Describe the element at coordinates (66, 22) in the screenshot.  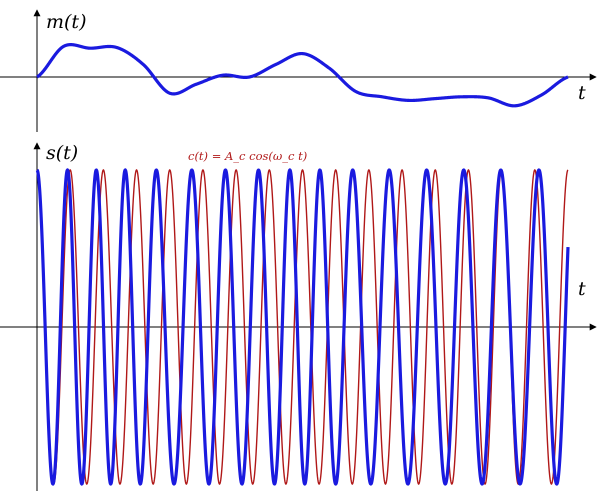
I see `message-y-label: m(t)` at that location.